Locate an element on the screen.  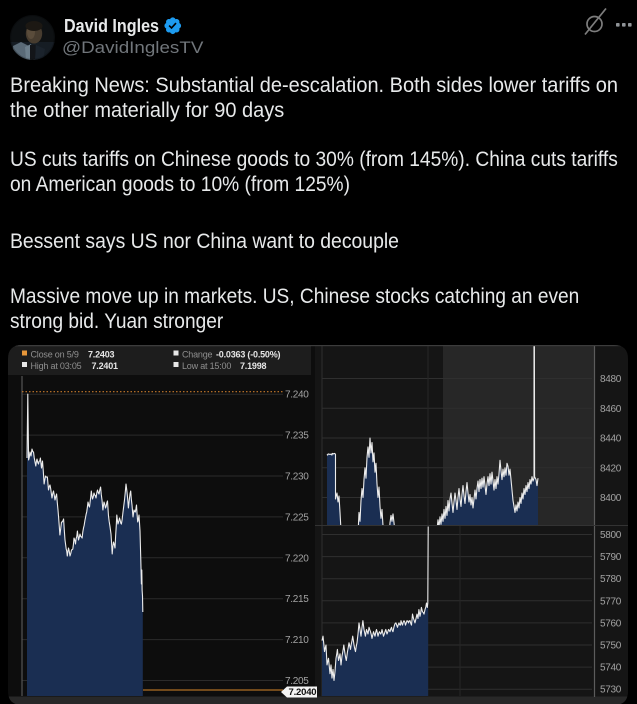
svg-text: 7.2401 is located at coordinates (105, 366).